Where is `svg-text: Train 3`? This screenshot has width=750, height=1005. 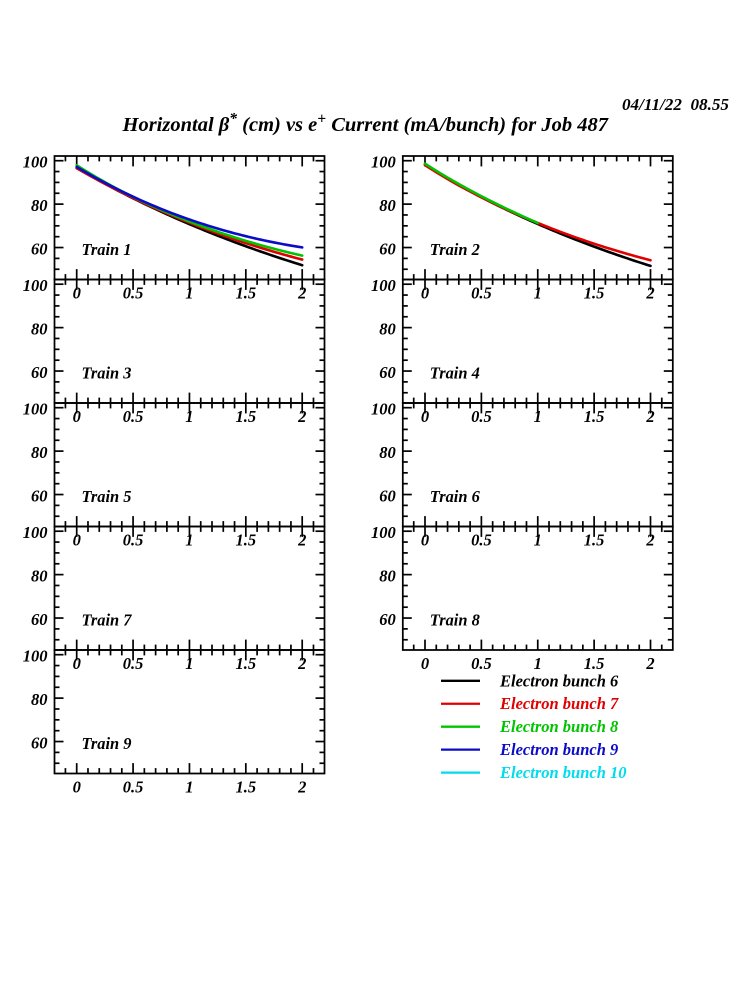
svg-text: Train 3 is located at coordinates (107, 372).